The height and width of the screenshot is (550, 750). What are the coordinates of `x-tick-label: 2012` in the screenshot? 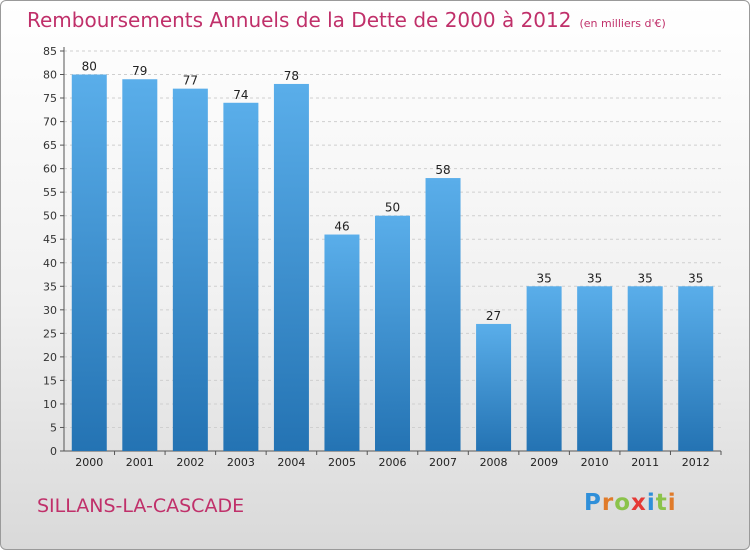 It's located at (696, 462).